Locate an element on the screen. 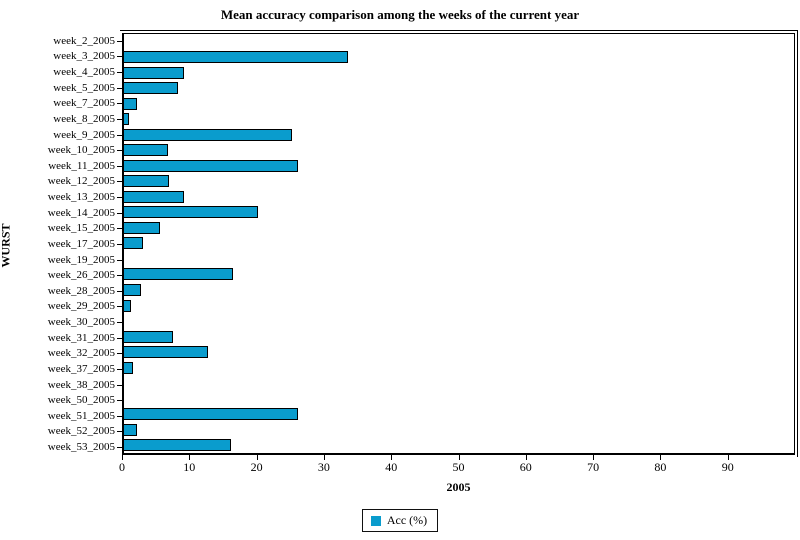 The width and height of the screenshot is (800, 540). y-tick-label: week_7_2005 is located at coordinates (61, 104).